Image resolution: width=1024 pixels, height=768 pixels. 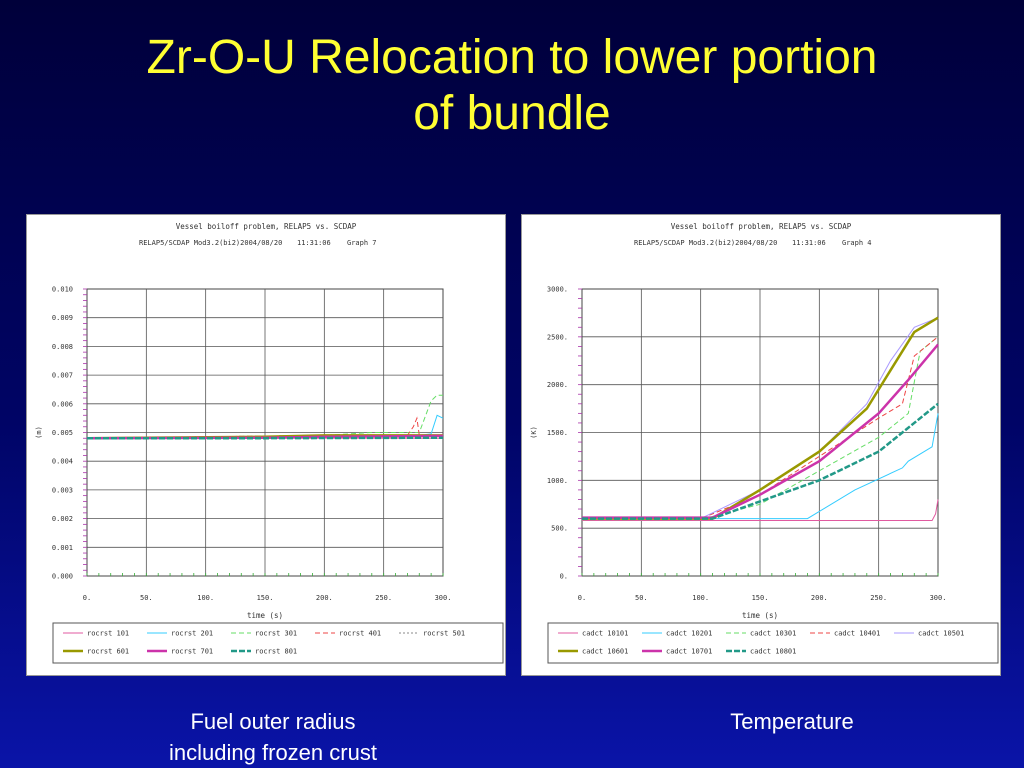 I want to click on slide-title-line1: Zr-O-U Relocation to lower portion, so click(x=512, y=57).